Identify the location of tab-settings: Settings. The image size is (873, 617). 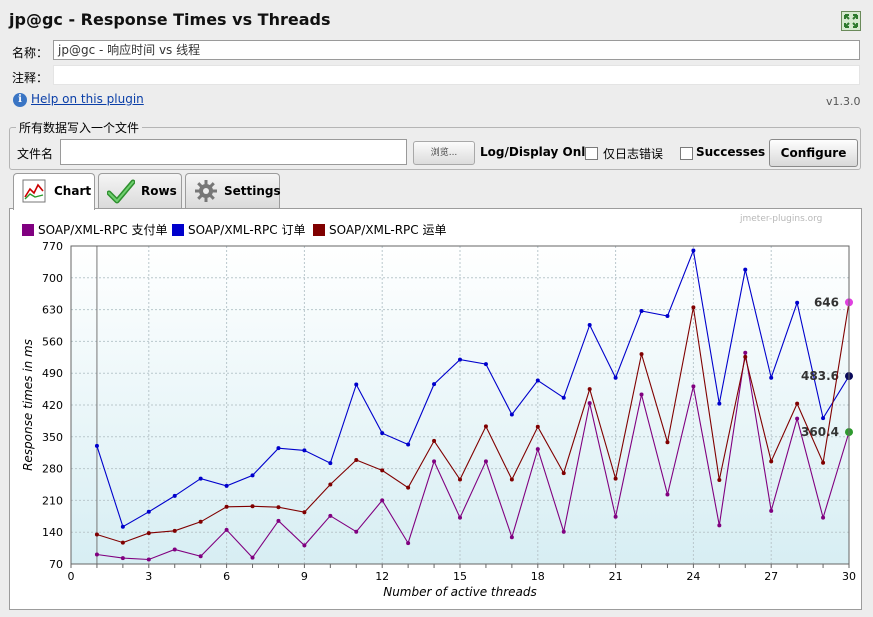
(233, 190).